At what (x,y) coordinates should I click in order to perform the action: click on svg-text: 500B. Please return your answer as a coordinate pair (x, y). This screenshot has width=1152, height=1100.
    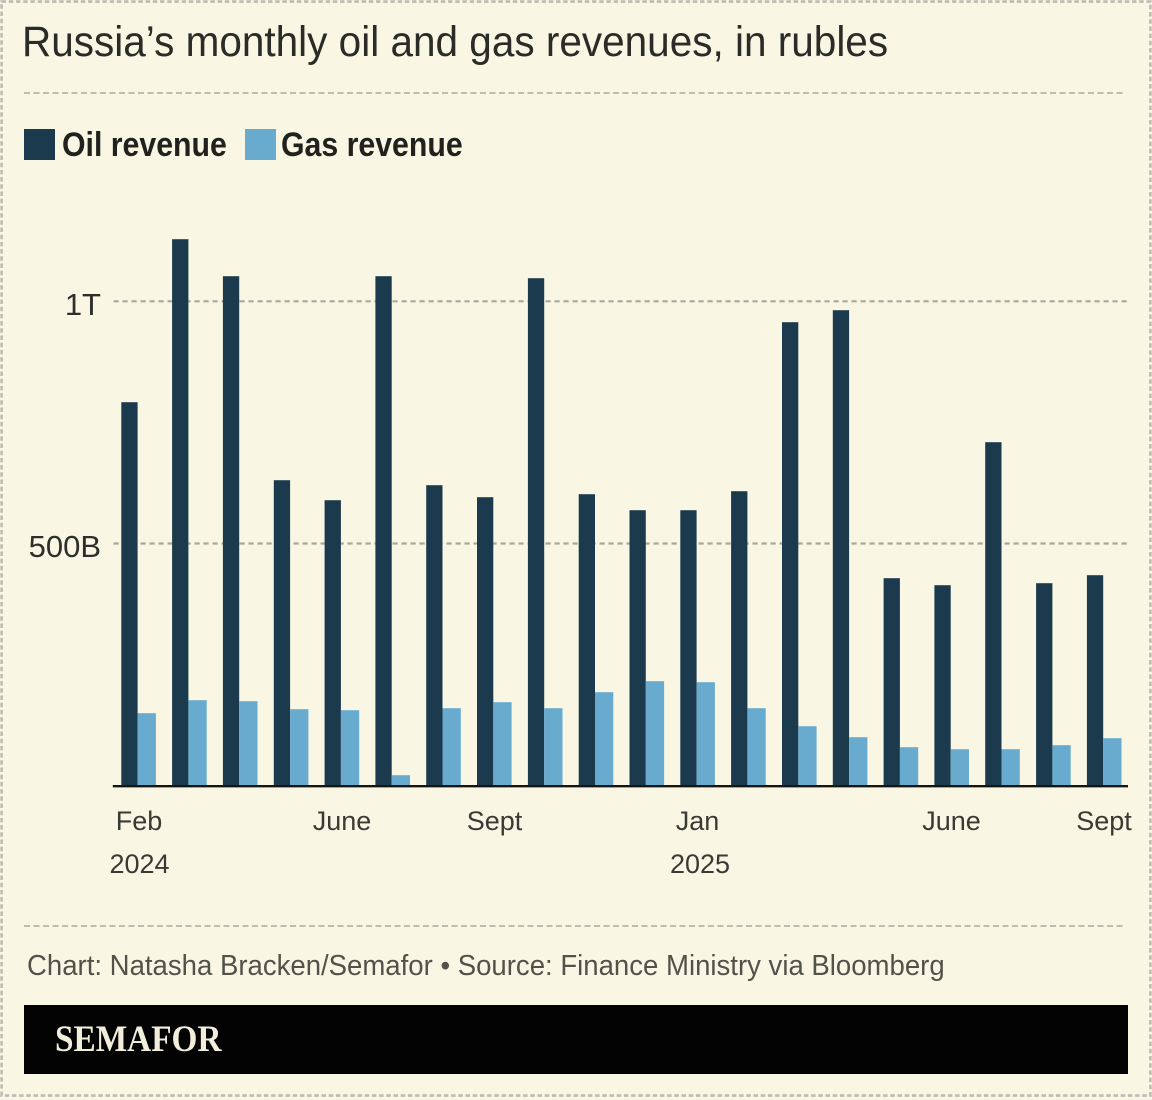
    Looking at the image, I should click on (65, 546).